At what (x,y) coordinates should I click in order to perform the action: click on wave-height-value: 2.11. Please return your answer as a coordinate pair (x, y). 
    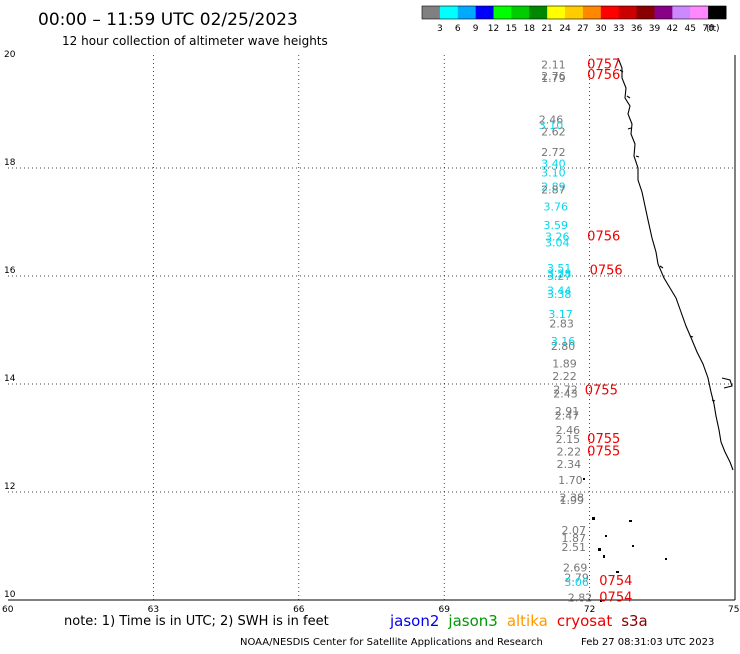
    Looking at the image, I should click on (553, 64).